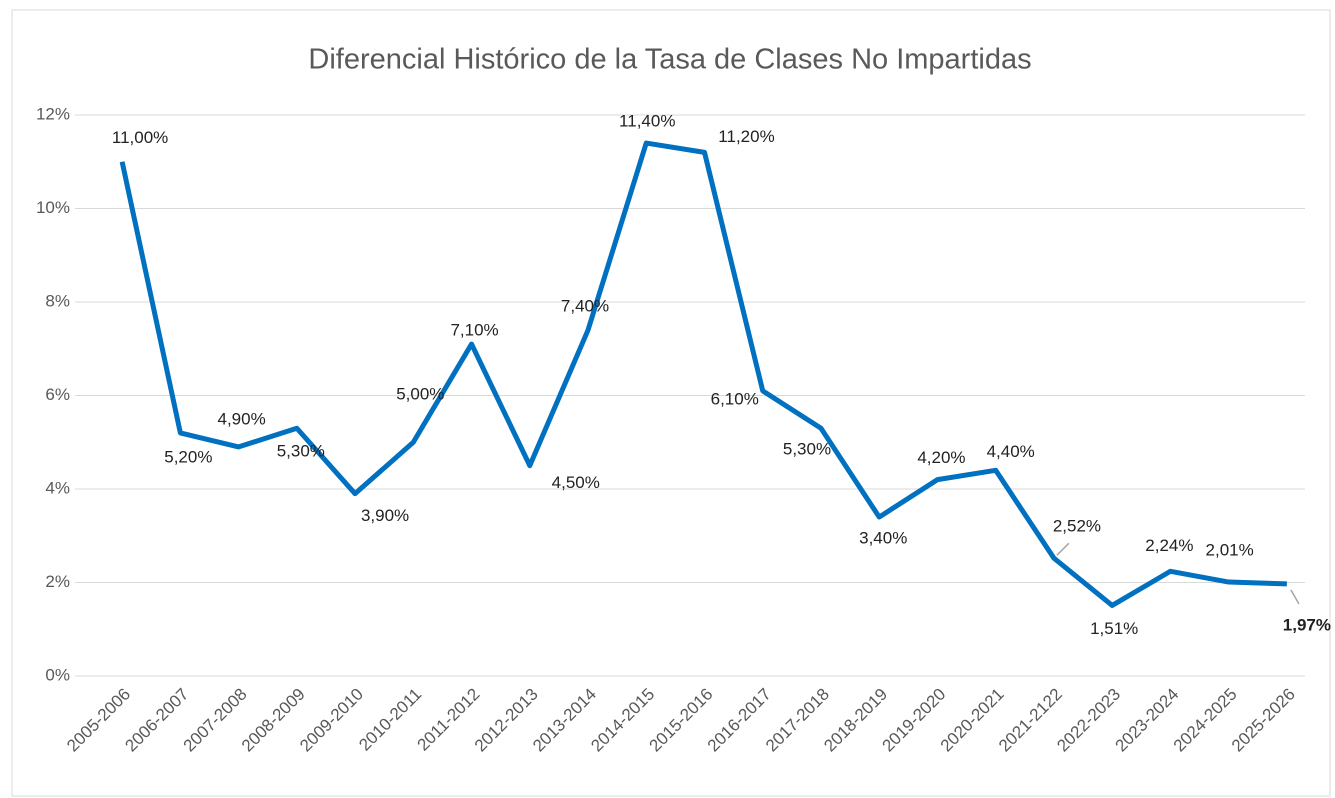 Image resolution: width=1335 pixels, height=798 pixels. I want to click on data-label: 5,00%, so click(420, 394).